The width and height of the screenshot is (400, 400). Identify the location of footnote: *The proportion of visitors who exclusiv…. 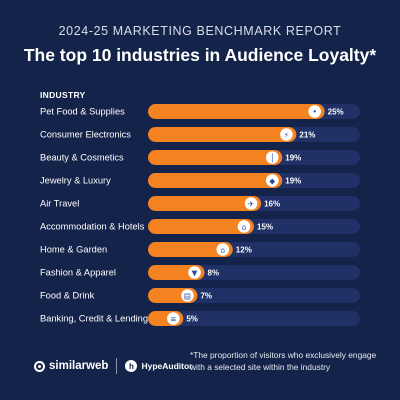
(283, 361).